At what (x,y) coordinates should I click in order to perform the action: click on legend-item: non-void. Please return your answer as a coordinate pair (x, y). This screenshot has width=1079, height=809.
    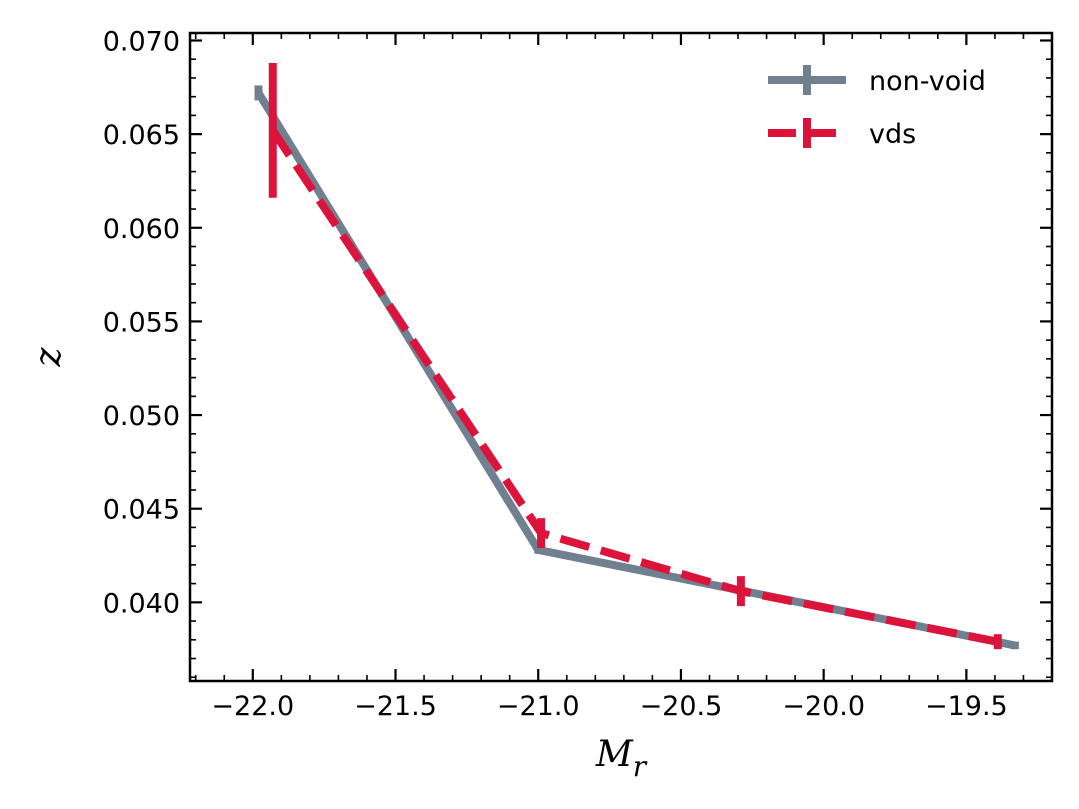
    Looking at the image, I should click on (877, 81).